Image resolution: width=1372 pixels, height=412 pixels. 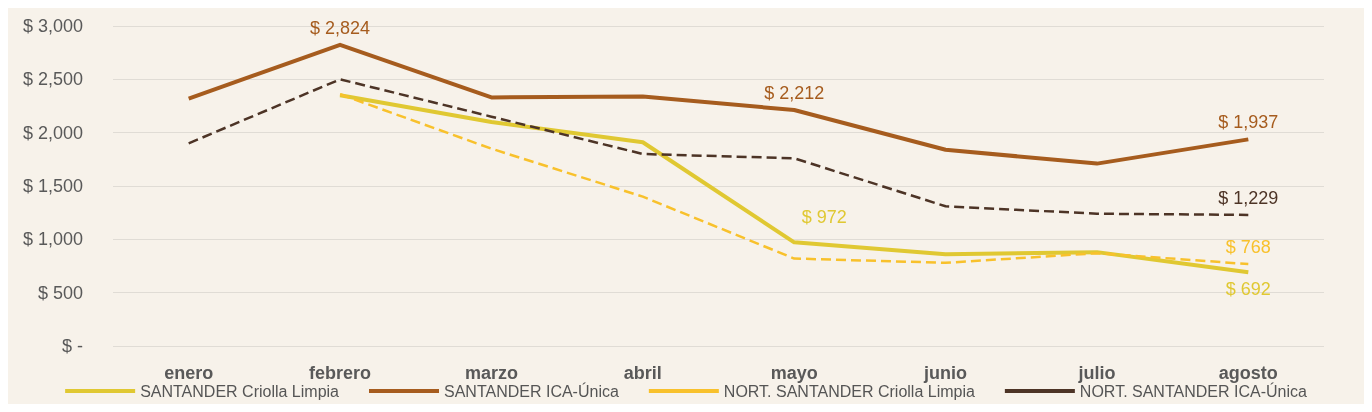 I want to click on y-tick-label: $ 1,000, so click(x=52, y=239).